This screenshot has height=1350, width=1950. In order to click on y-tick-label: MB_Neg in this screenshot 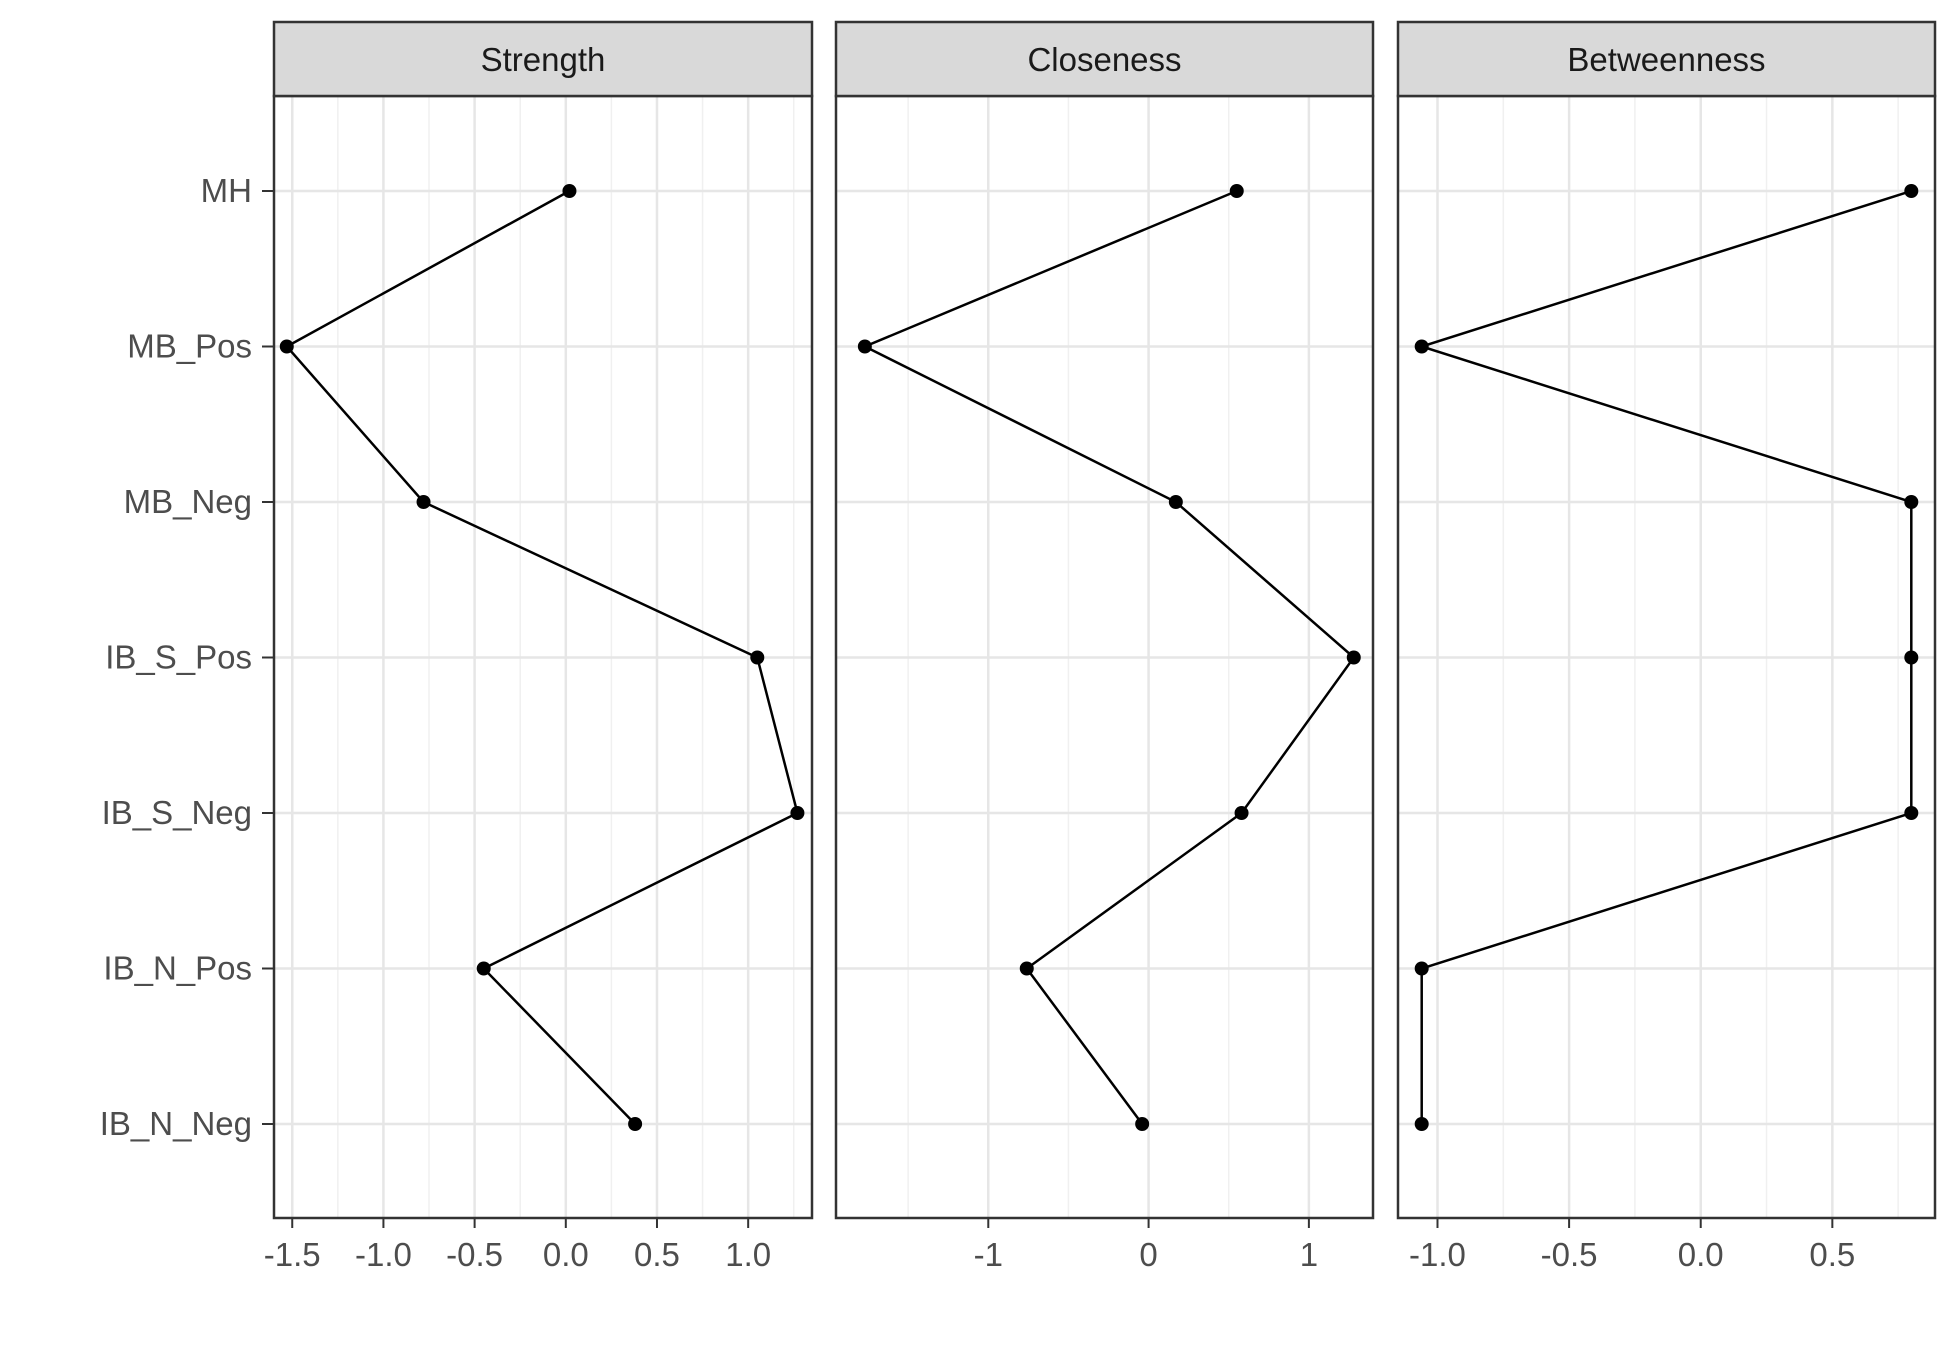, I will do `click(188, 501)`.